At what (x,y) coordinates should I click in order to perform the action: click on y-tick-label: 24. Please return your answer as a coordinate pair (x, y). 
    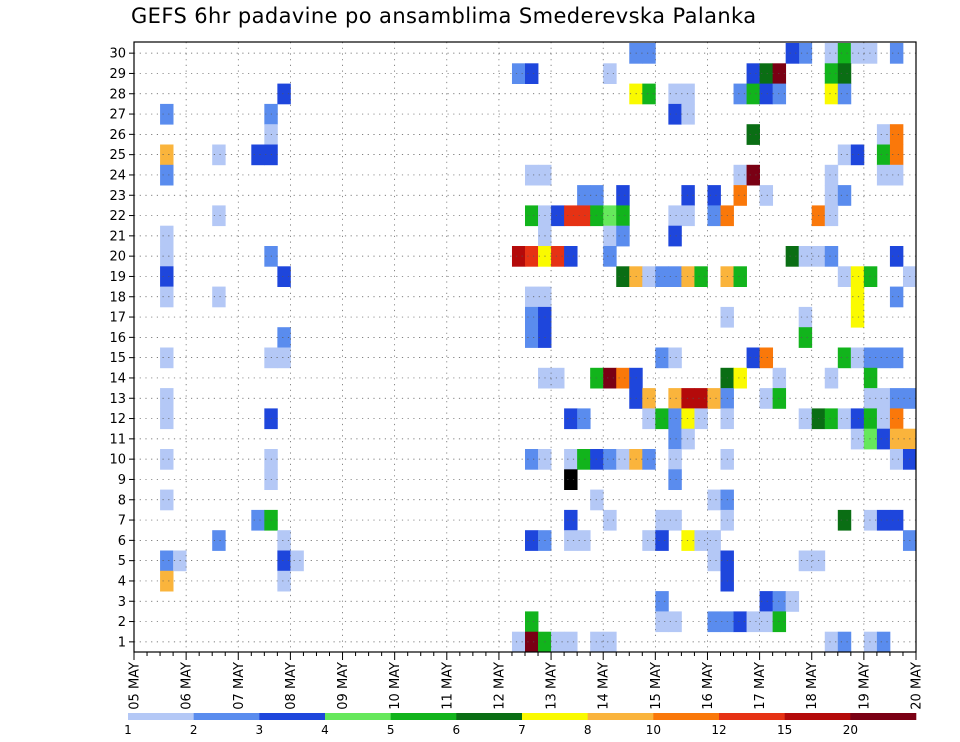
    Looking at the image, I should click on (117, 175).